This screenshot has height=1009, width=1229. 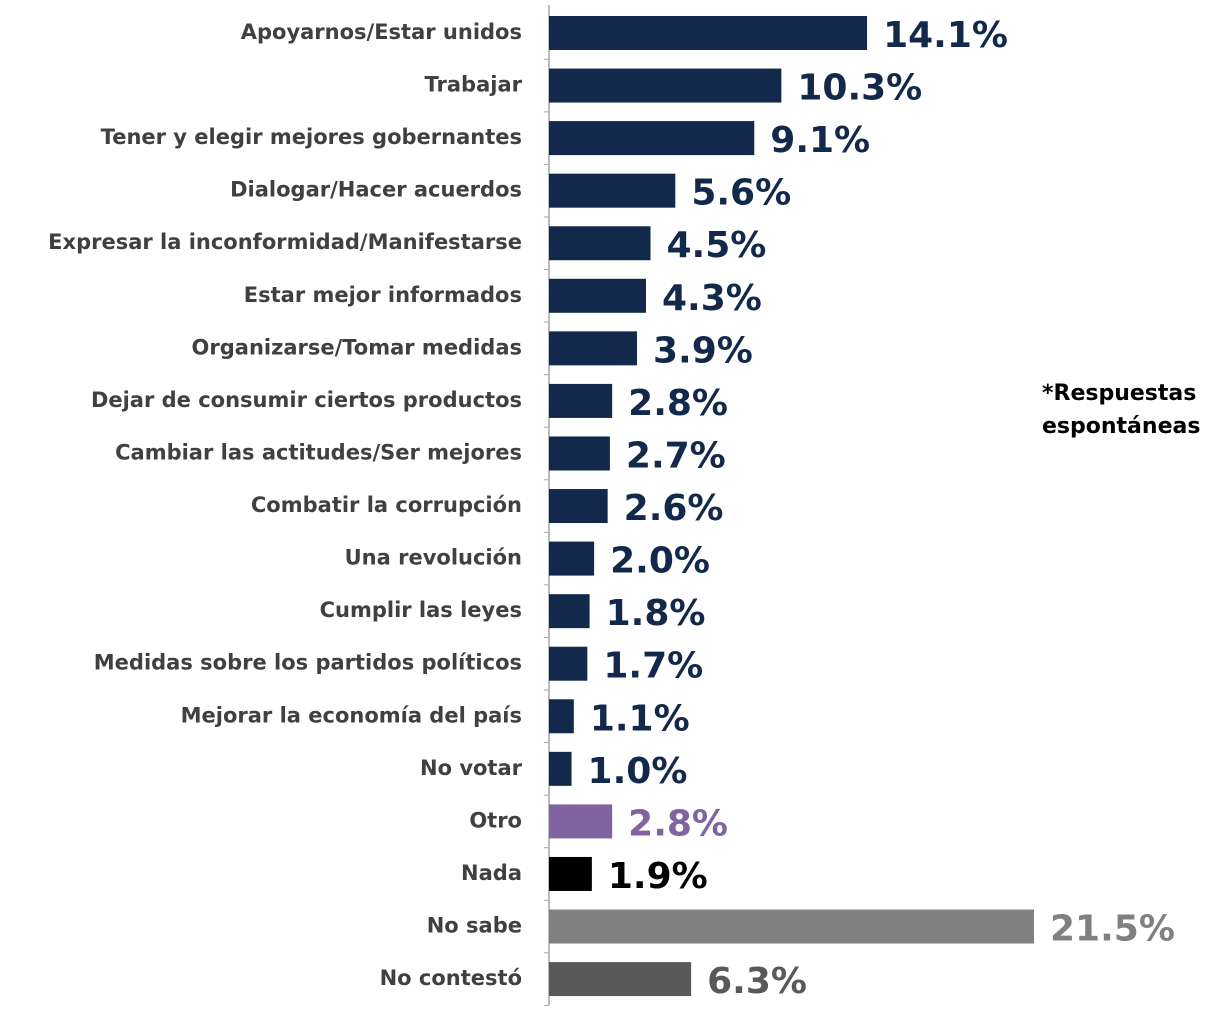 What do you see at coordinates (640, 718) in the screenshot?
I see `data-label: 1.1%` at bounding box center [640, 718].